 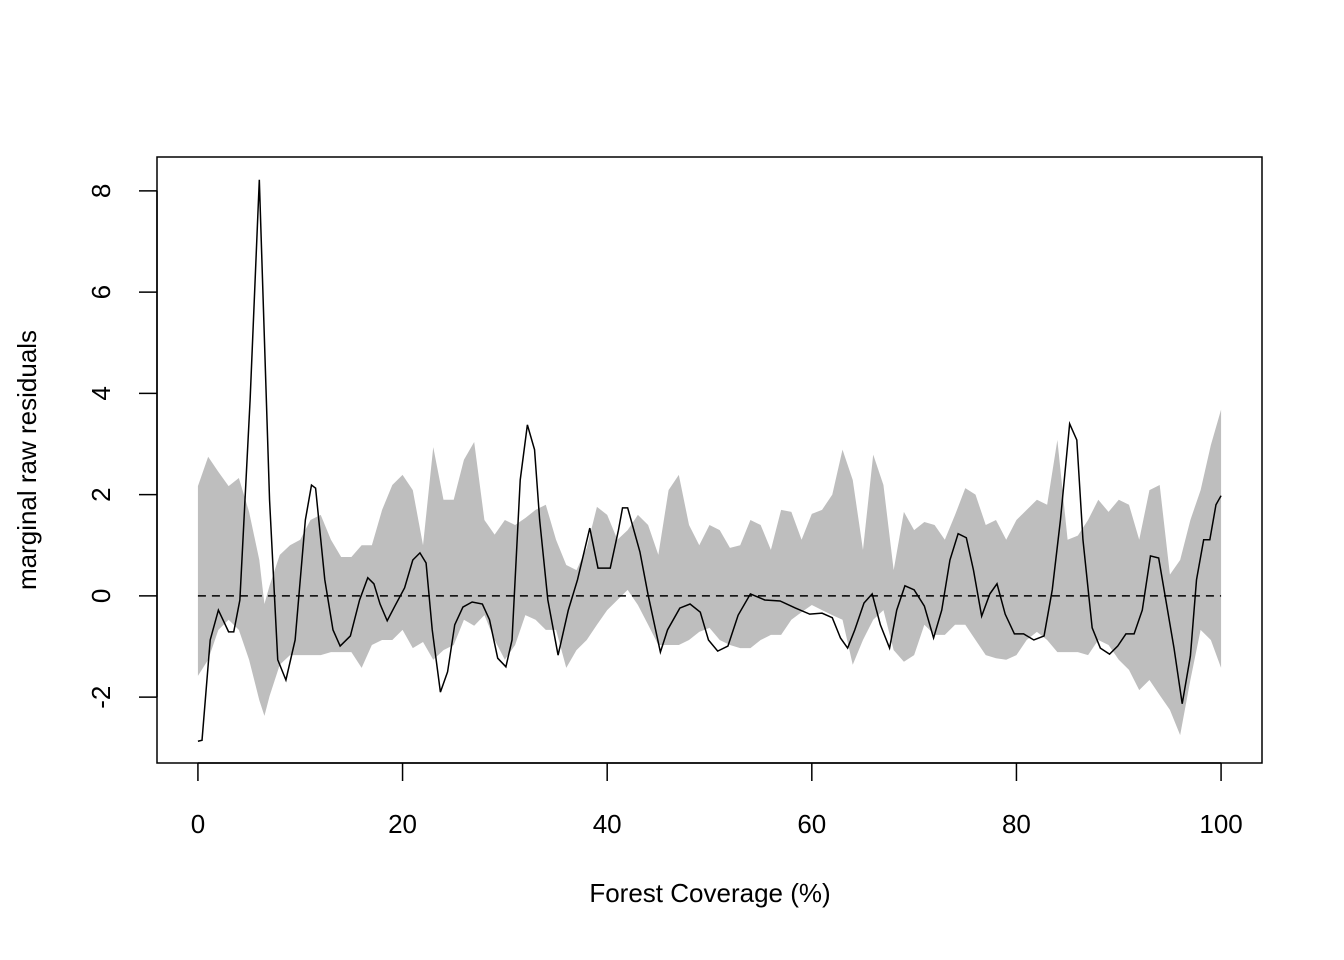 What do you see at coordinates (607, 824) in the screenshot?
I see `x-tick-label: 40` at bounding box center [607, 824].